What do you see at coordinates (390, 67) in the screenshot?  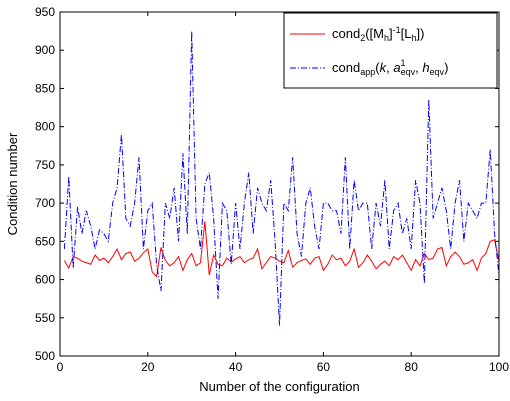 I see `legend-entry-1: condapp(k, a1 eqv, heqv)` at bounding box center [390, 67].